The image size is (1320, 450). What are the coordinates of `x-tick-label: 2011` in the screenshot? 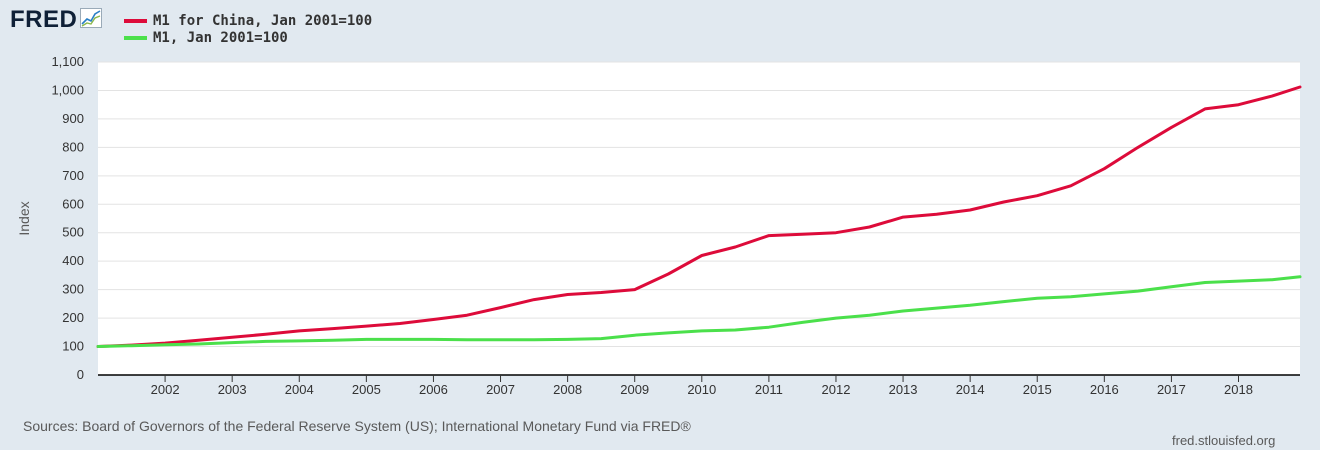 It's located at (769, 389).